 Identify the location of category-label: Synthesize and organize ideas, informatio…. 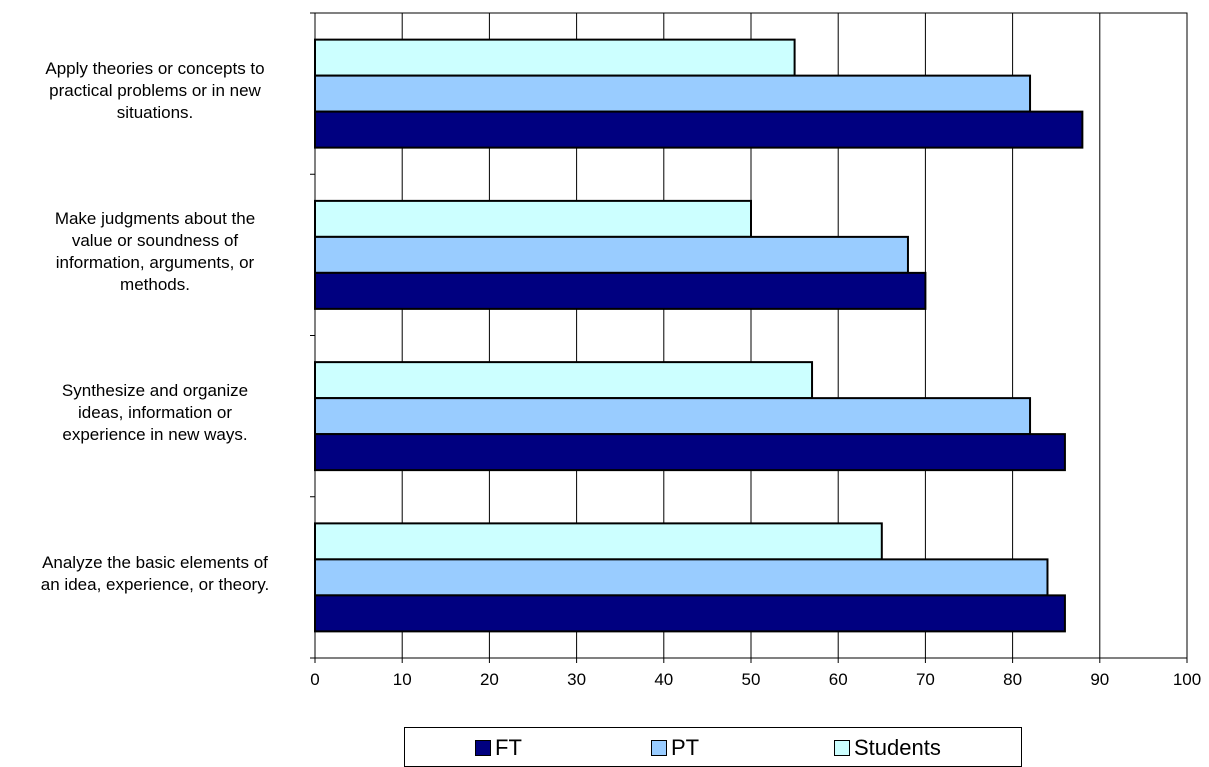
(155, 413).